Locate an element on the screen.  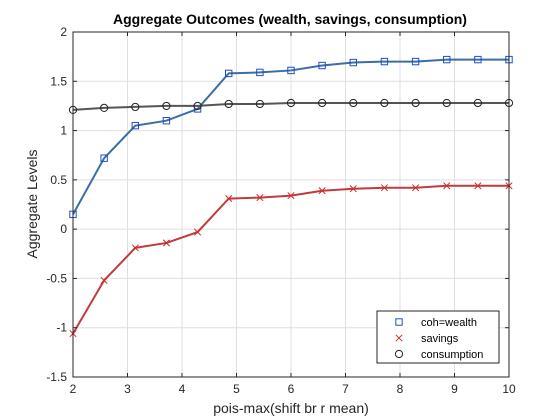
x-tick-label: 8 is located at coordinates (400, 389).